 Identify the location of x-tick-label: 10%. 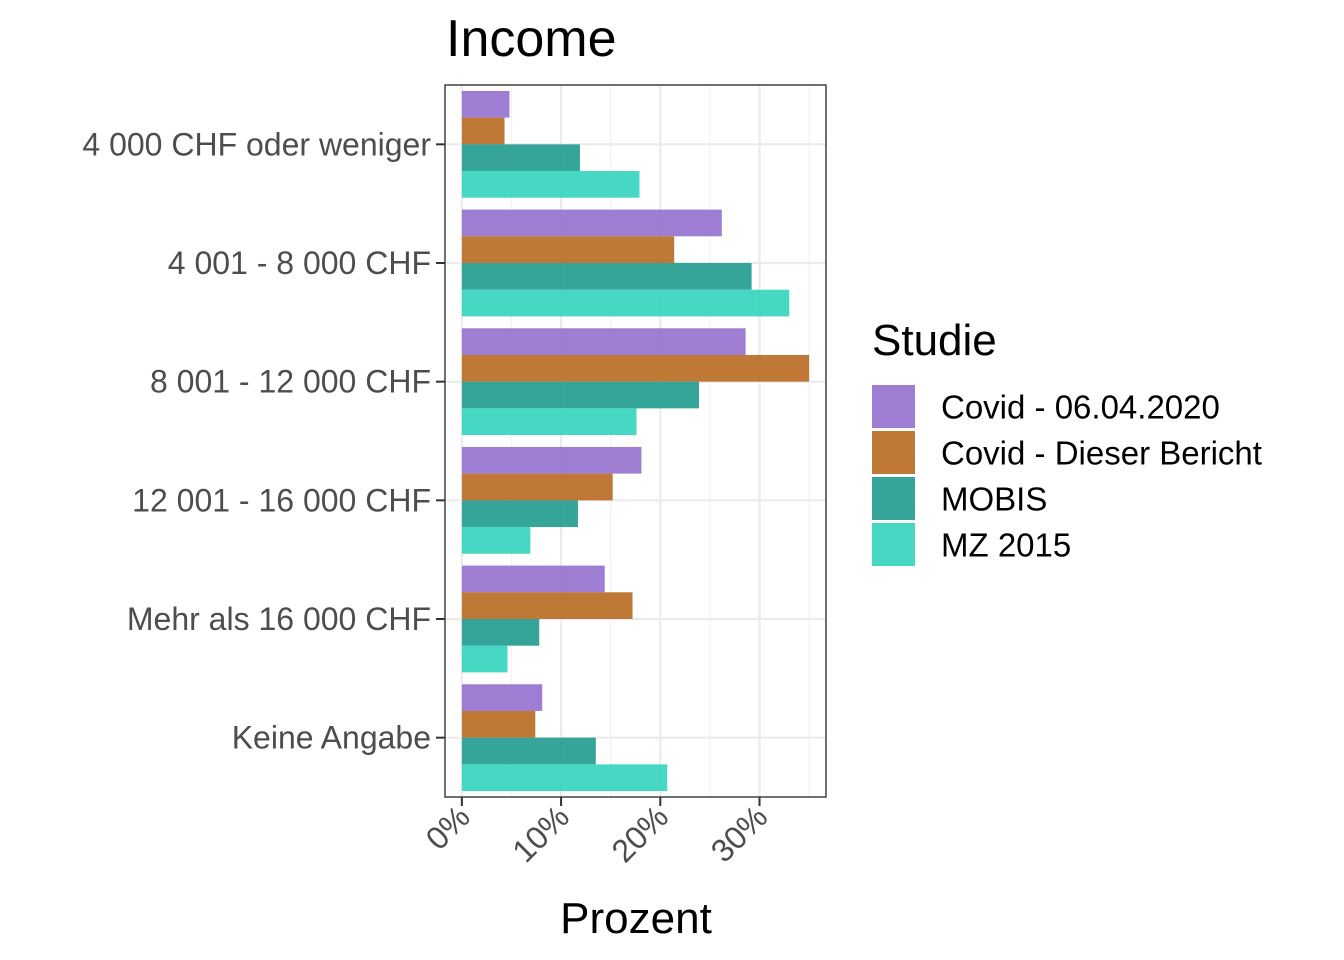
(540, 833).